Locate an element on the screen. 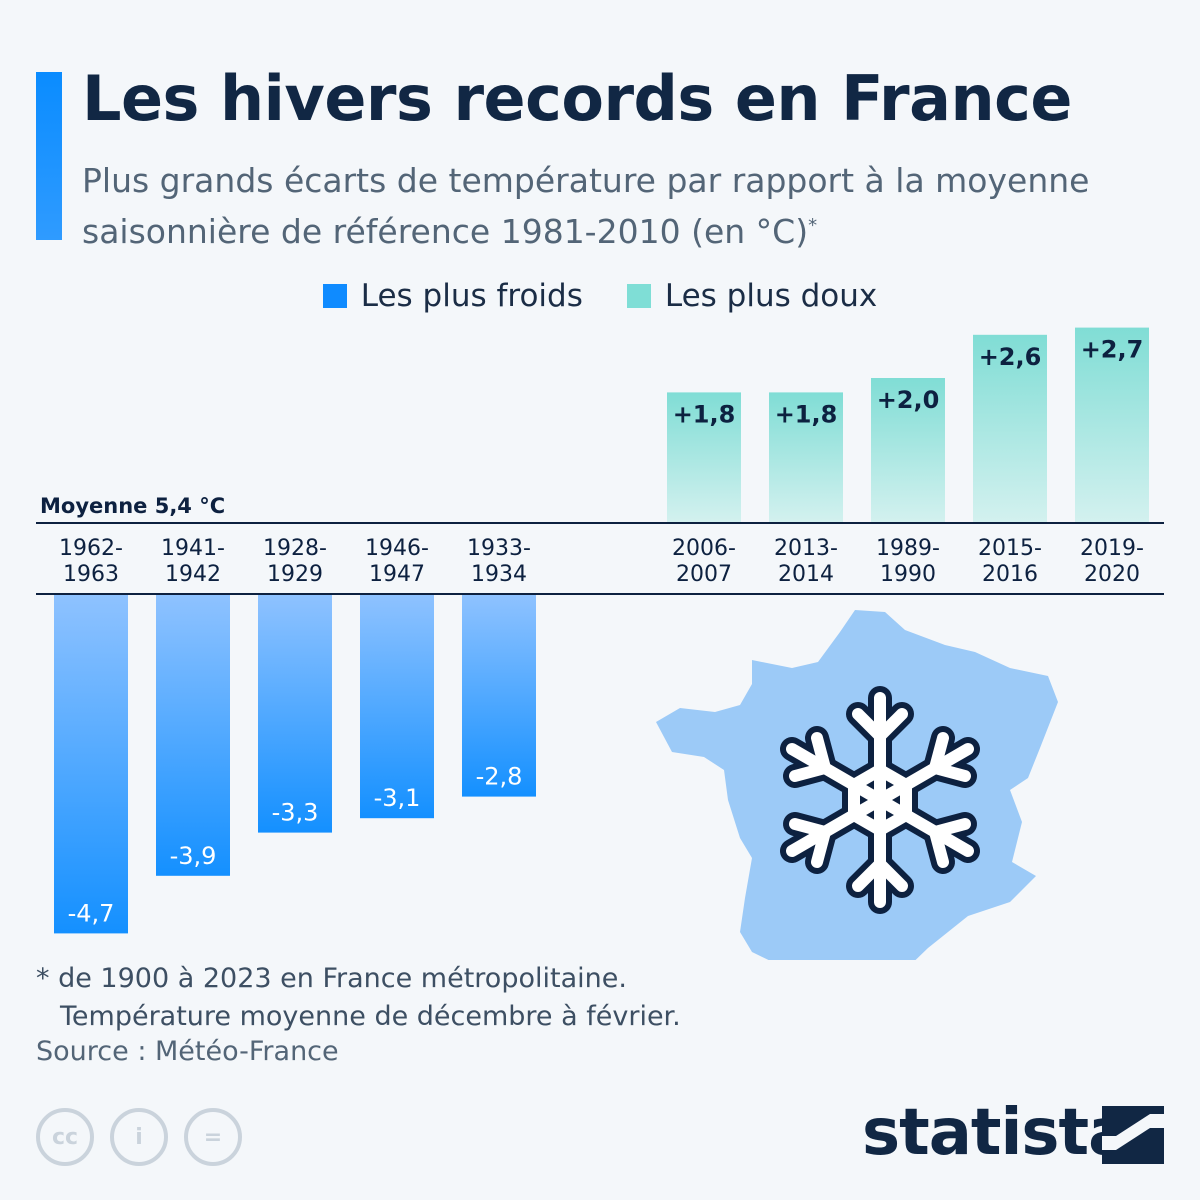 The width and height of the screenshot is (1200, 1200). attribution-icon: i is located at coordinates (139, 1137).